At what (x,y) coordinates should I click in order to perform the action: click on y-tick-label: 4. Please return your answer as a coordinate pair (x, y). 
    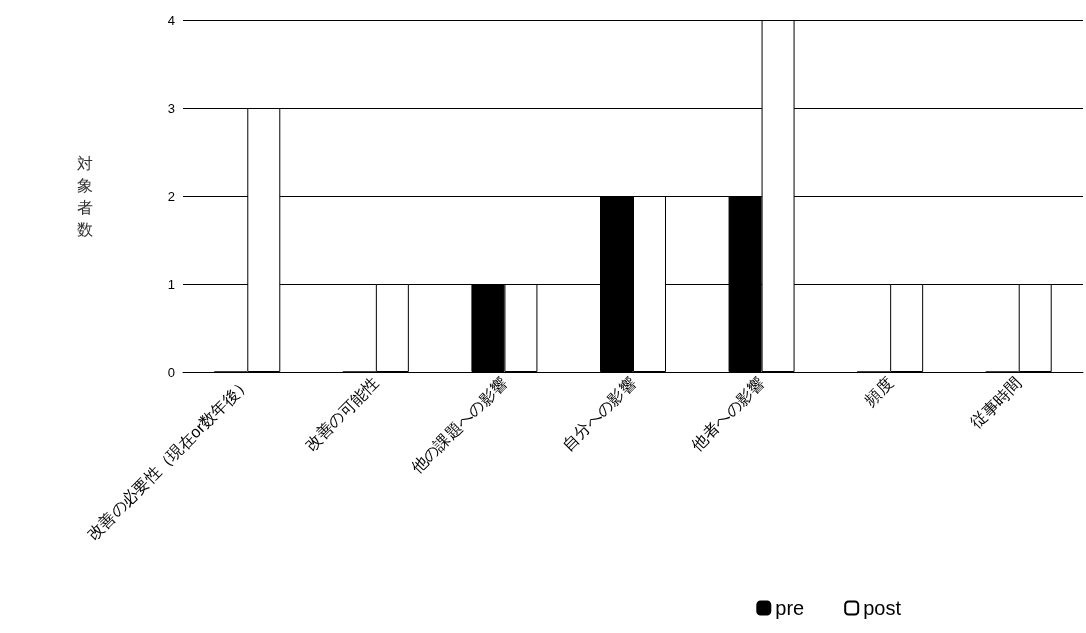
    Looking at the image, I should click on (171, 20).